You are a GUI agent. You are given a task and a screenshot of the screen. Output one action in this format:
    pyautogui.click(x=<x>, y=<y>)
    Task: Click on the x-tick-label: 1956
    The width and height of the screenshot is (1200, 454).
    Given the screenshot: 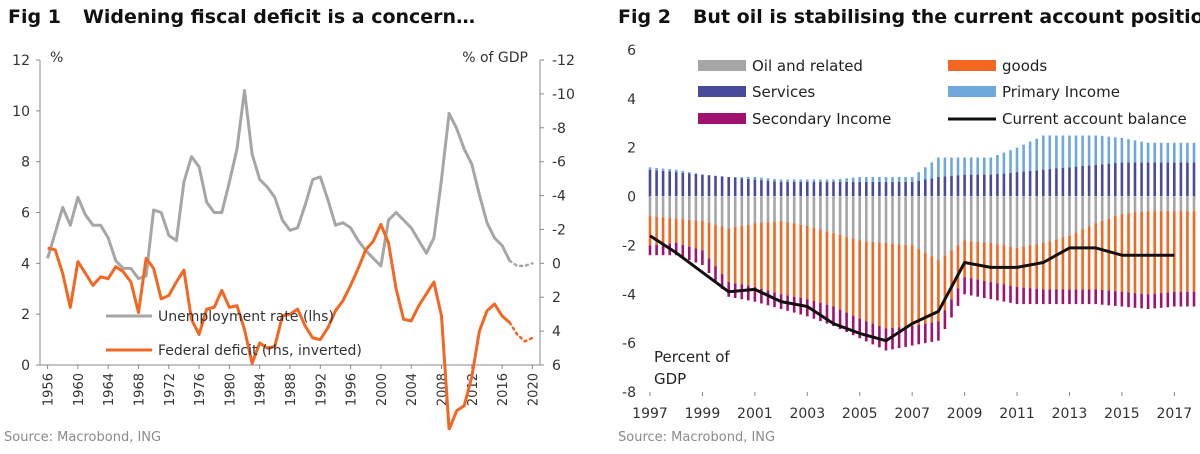 What is the action you would take?
    pyautogui.click(x=49, y=389)
    